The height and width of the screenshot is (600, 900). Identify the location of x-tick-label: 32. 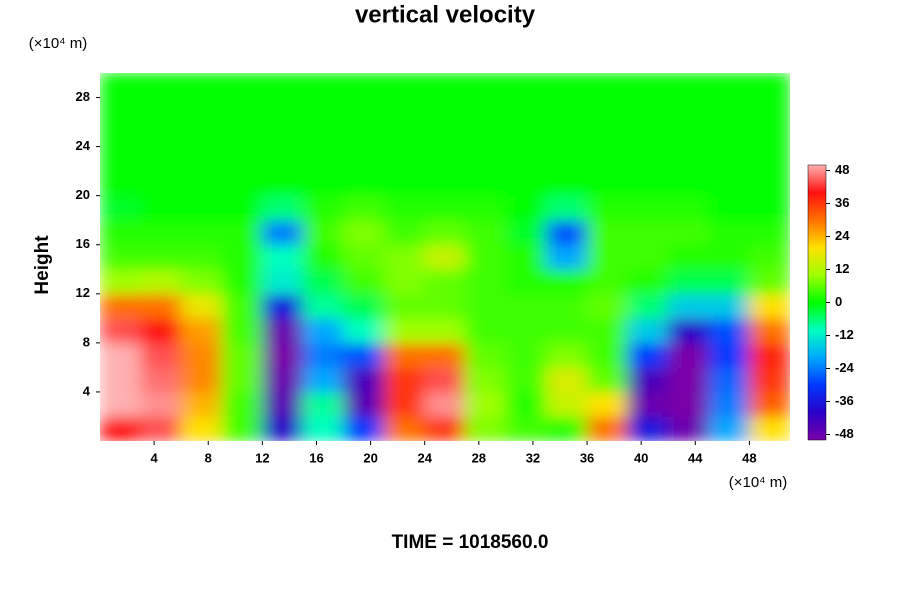
(533, 457).